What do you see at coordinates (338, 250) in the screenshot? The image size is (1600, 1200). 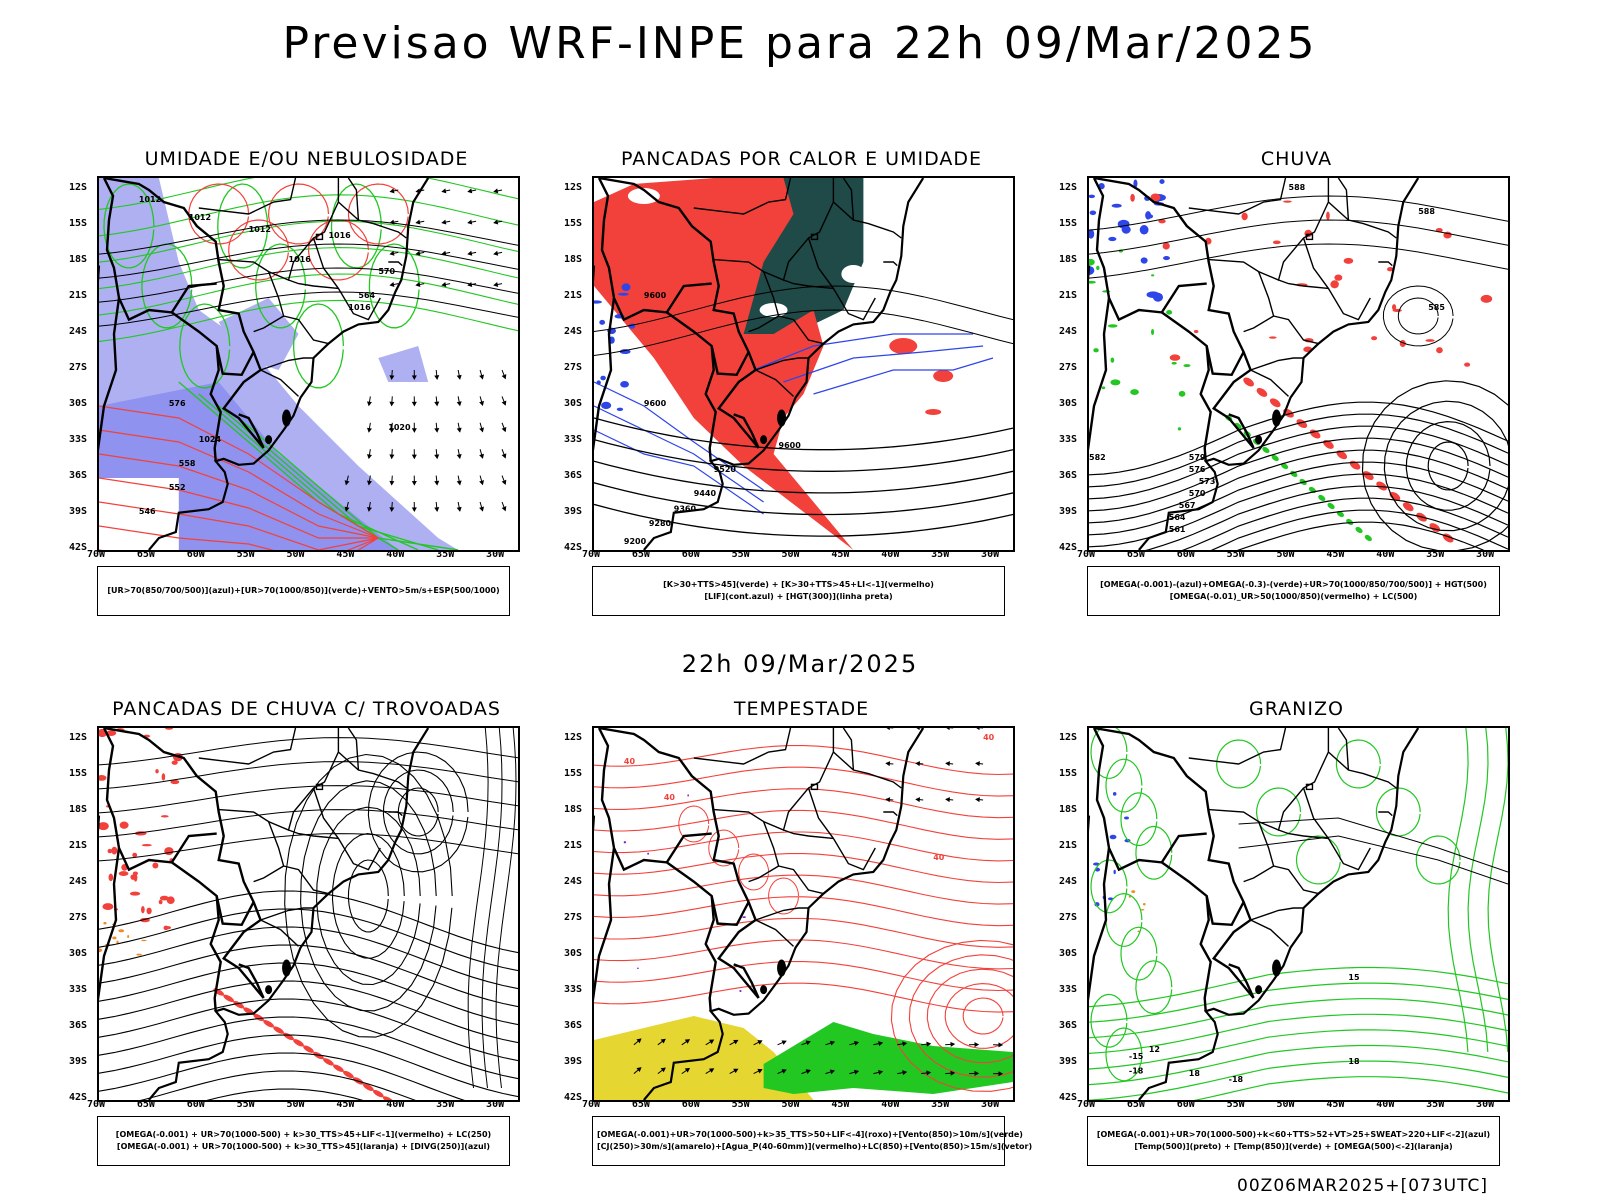 I see `red-thickness-loops-line` at bounding box center [338, 250].